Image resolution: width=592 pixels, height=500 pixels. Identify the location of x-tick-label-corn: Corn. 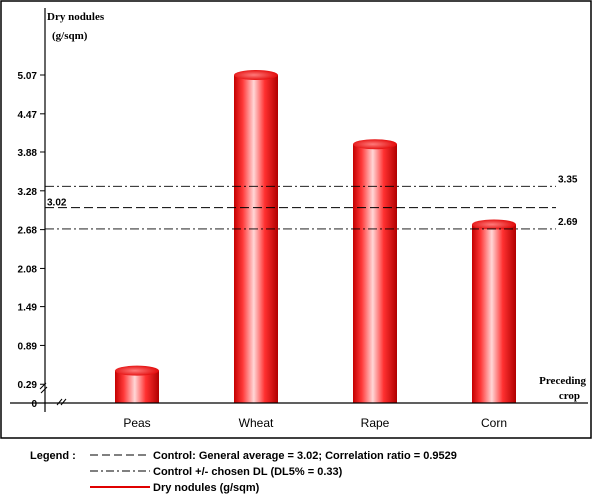
(494, 423).